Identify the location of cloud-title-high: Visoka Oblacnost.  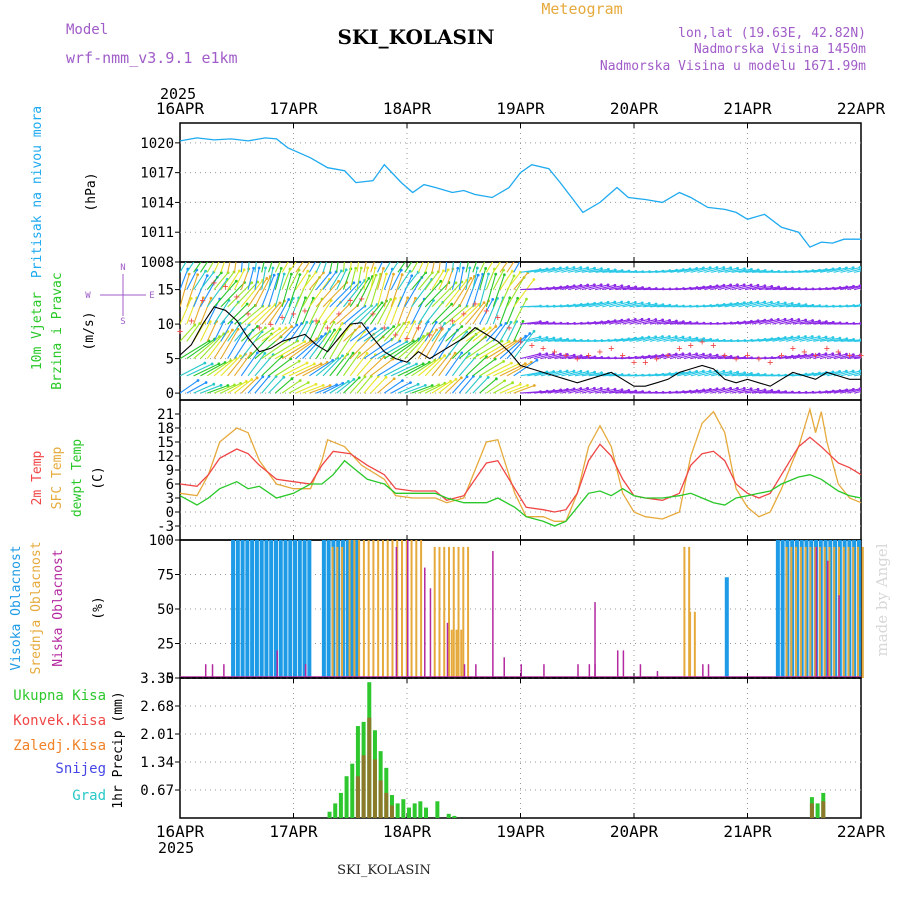
(16, 607).